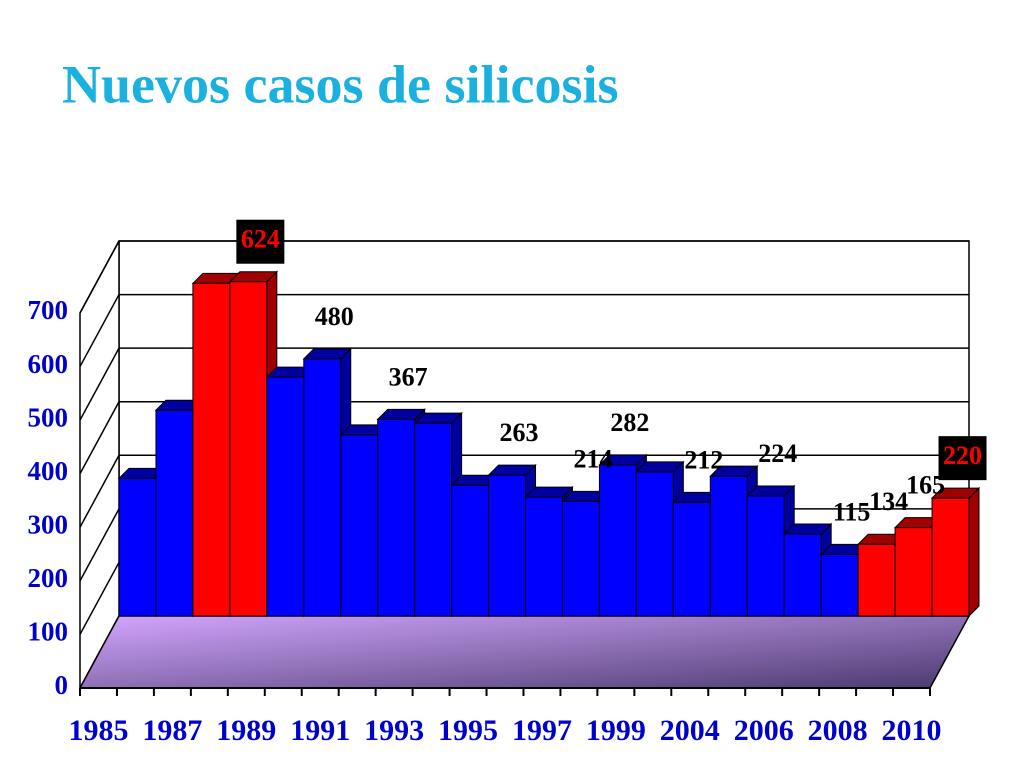 Image resolution: width=1024 pixels, height=768 pixels. I want to click on value-label: 263, so click(519, 432).